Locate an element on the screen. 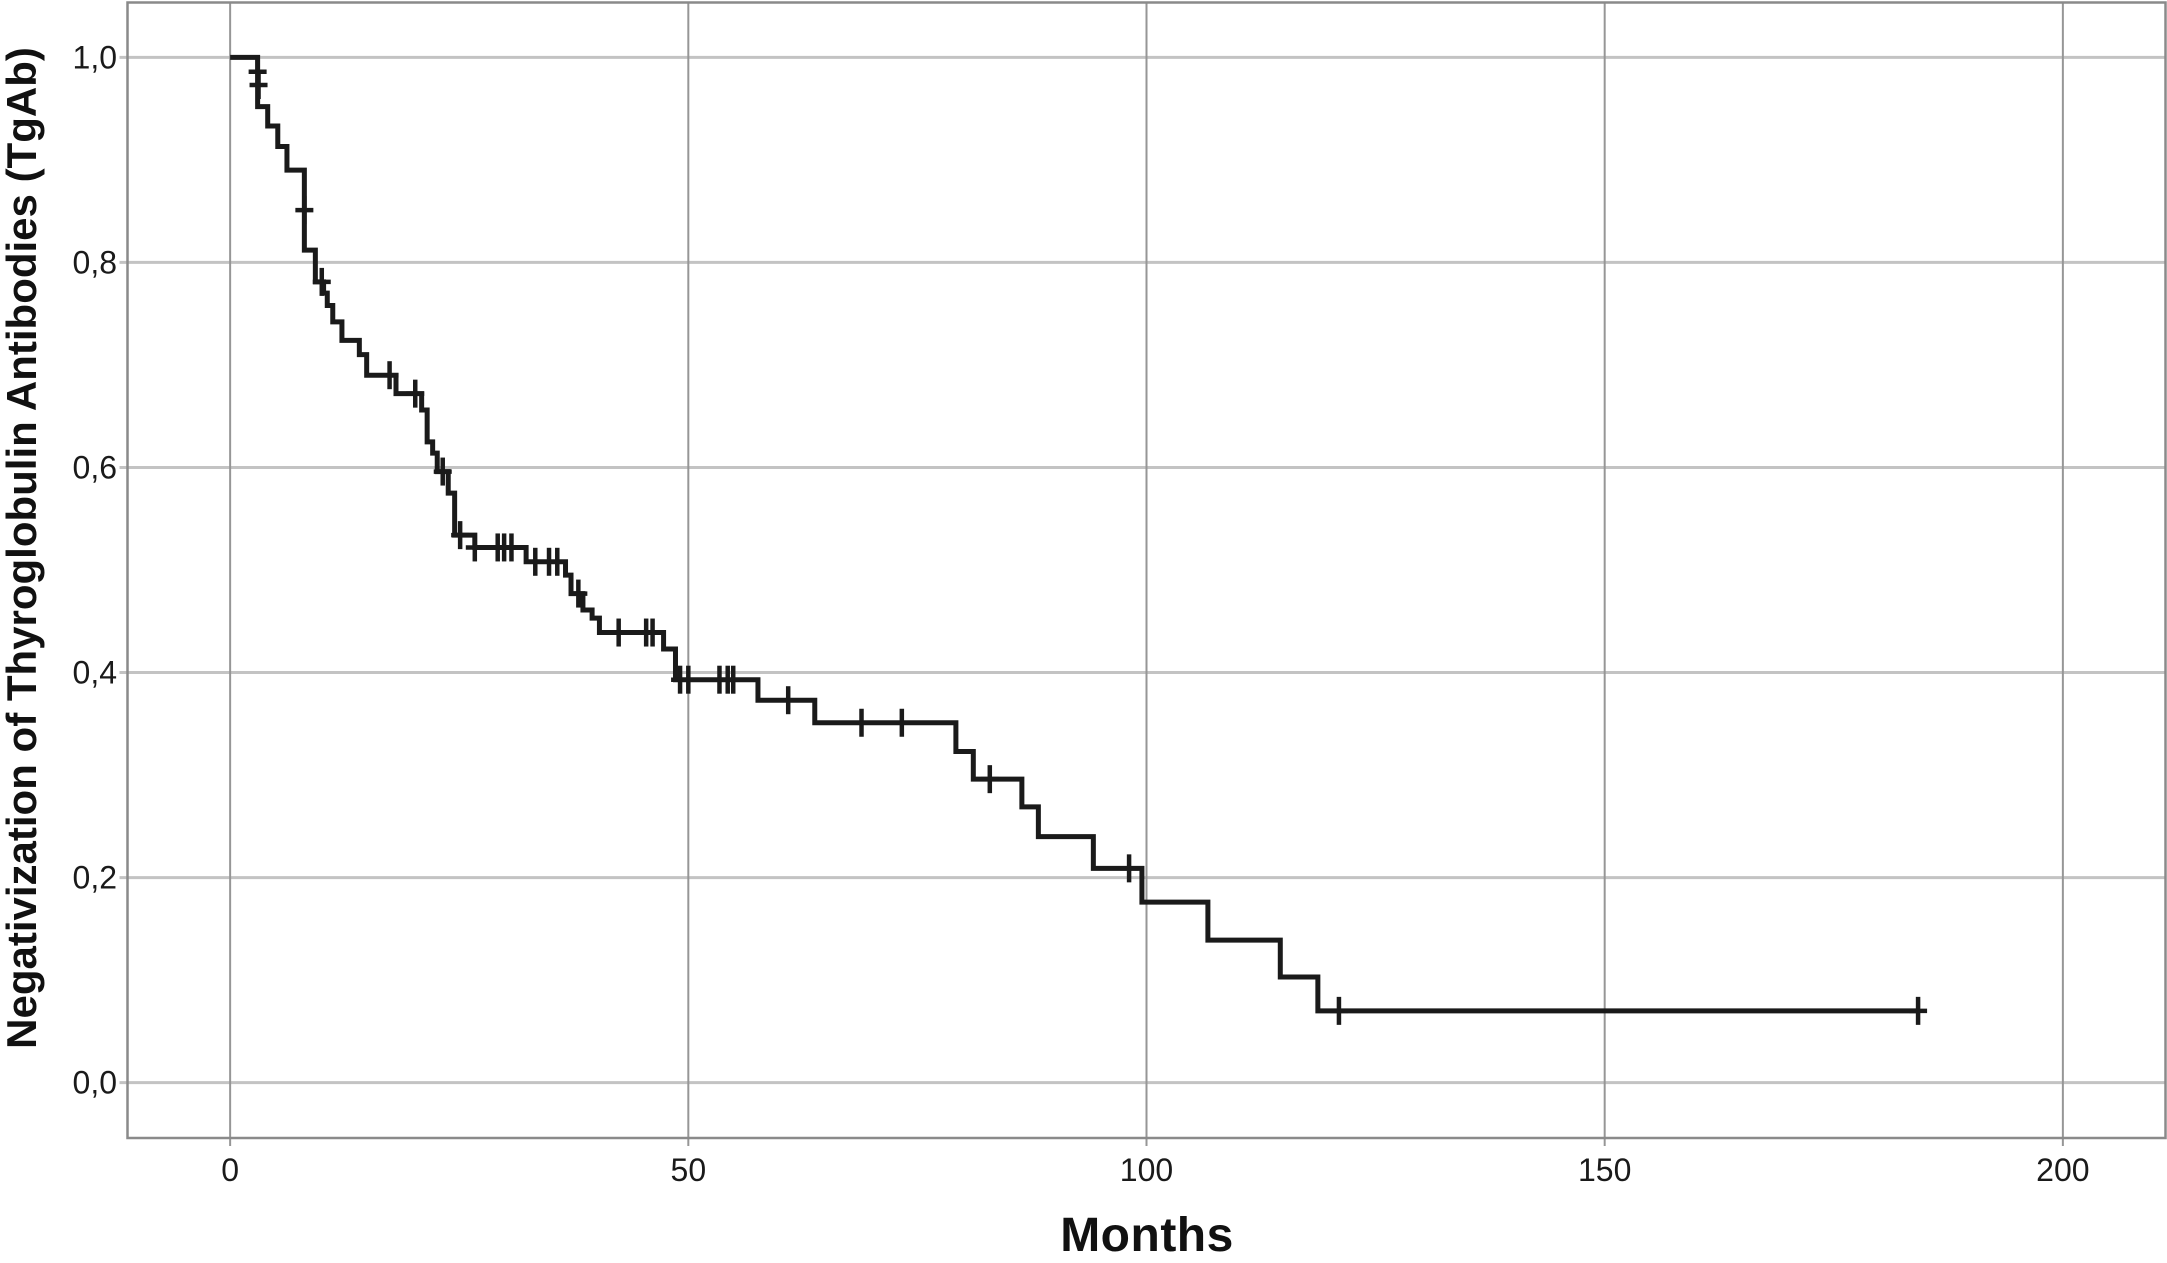  x-axis-title: Months is located at coordinates (1147, 1235).